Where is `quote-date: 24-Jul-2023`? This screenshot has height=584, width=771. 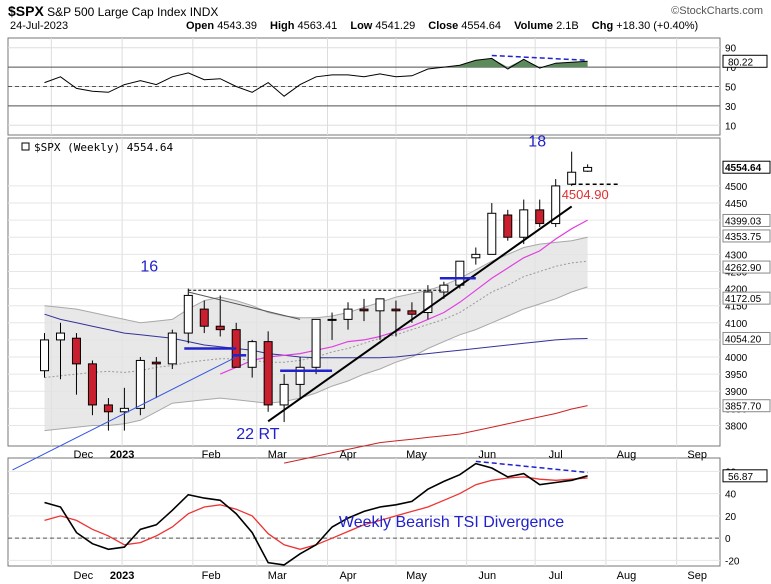 quote-date: 24-Jul-2023 is located at coordinates (39, 26).